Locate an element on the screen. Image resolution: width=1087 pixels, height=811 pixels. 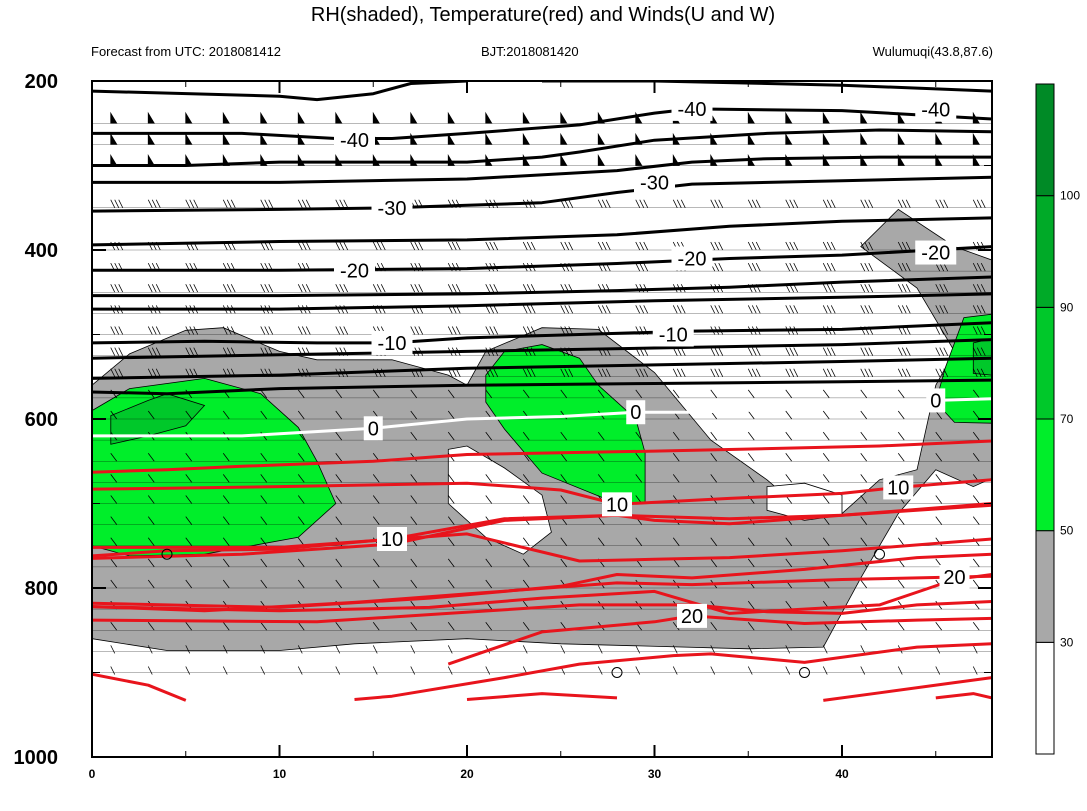
contour-label: 20 is located at coordinates (954, 578).